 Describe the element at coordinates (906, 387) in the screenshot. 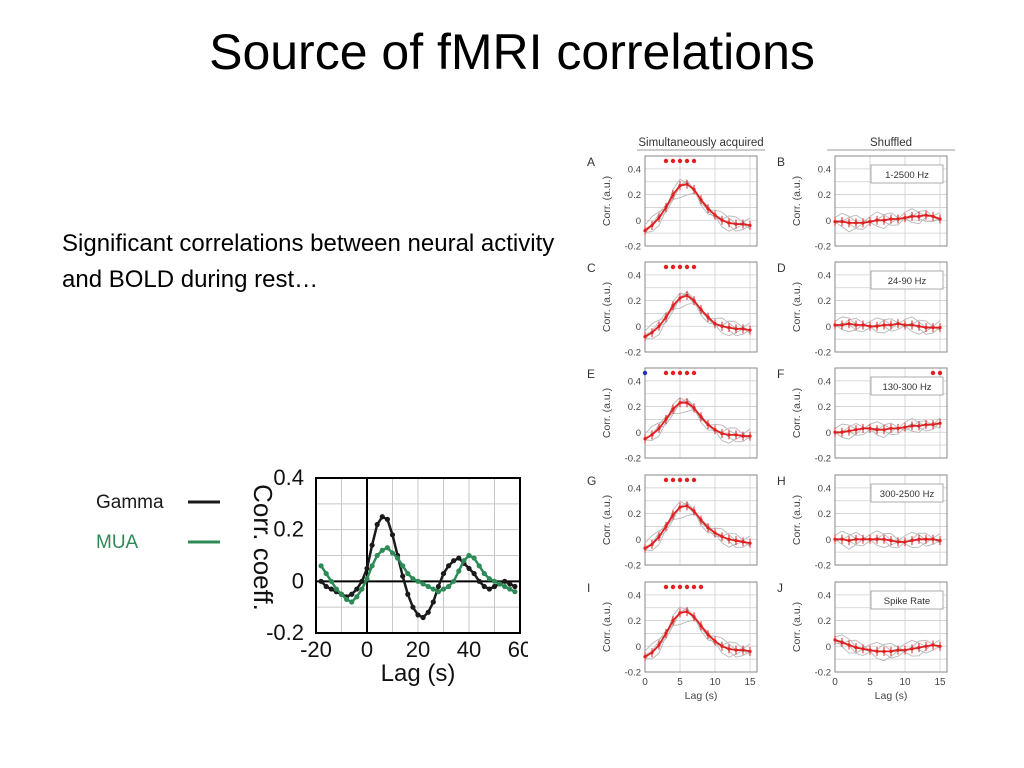

I see `band-label: 130-300 Hz` at that location.